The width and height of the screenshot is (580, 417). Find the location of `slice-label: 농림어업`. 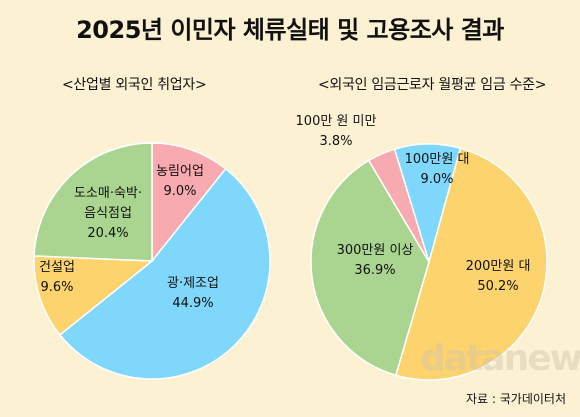

slice-label: 농림어업 is located at coordinates (180, 171).